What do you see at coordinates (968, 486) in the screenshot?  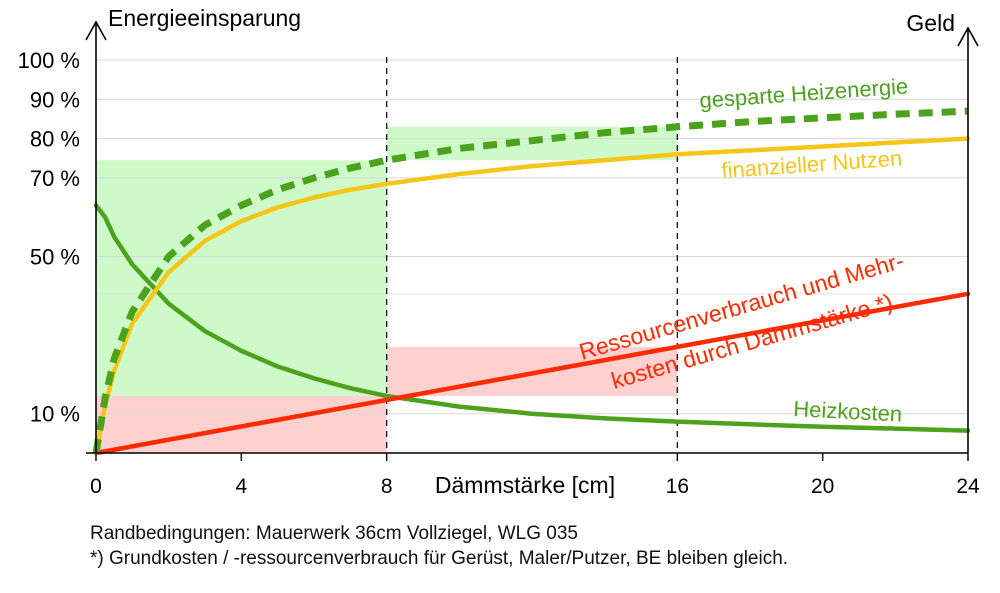 I see `x-tick-label: 24` at bounding box center [968, 486].